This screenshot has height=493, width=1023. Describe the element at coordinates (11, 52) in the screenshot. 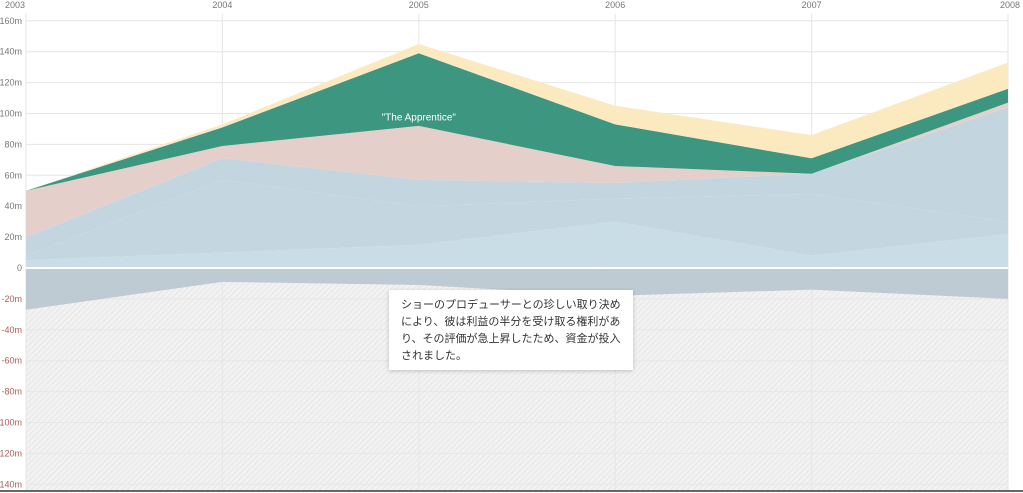

I see `y-tick-label: 140m` at that location.